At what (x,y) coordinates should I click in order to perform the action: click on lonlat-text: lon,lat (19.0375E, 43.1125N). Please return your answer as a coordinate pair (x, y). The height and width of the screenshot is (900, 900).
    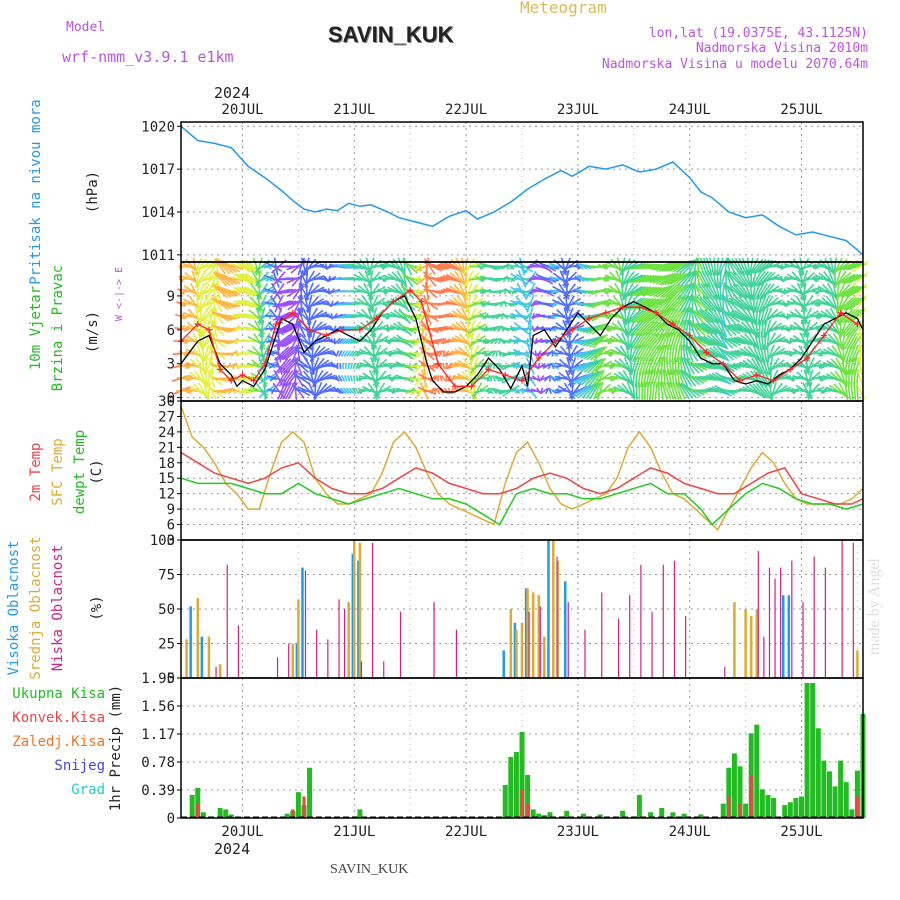
    Looking at the image, I should click on (758, 33).